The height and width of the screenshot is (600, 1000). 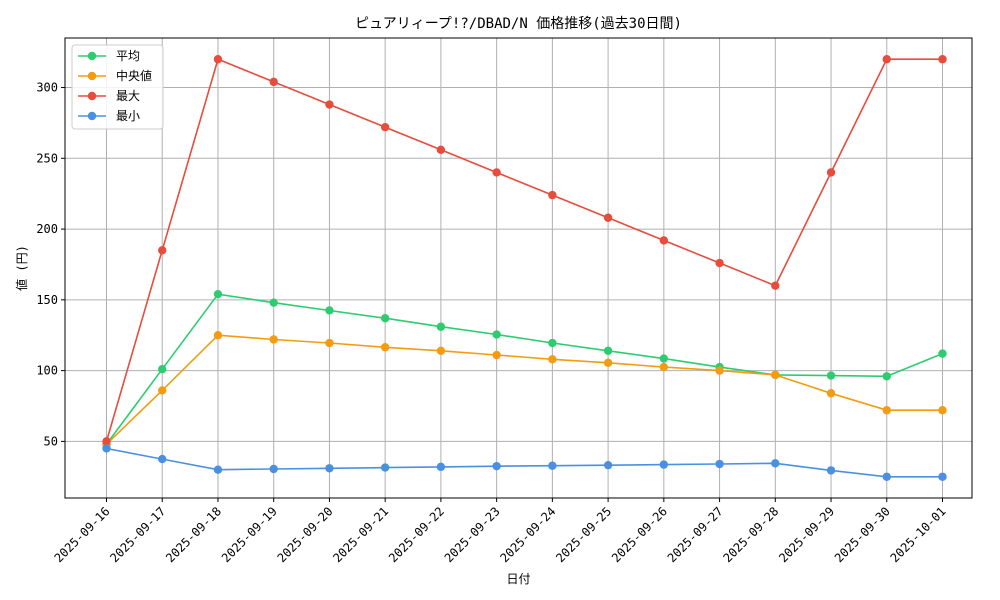 What do you see at coordinates (472, 534) in the screenshot?
I see `x-tick-label: 2025-09-23` at bounding box center [472, 534].